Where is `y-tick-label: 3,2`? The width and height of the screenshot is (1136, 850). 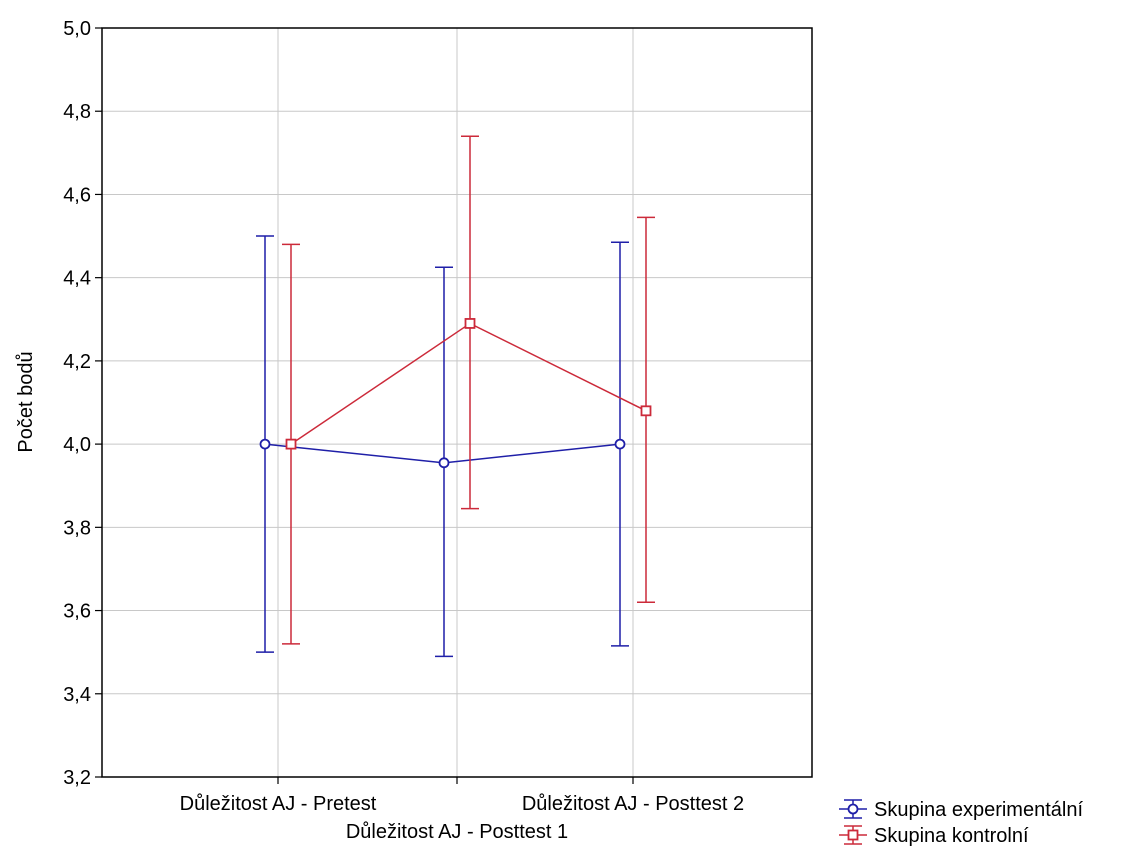
y-tick-label: 3,2 is located at coordinates (77, 778).